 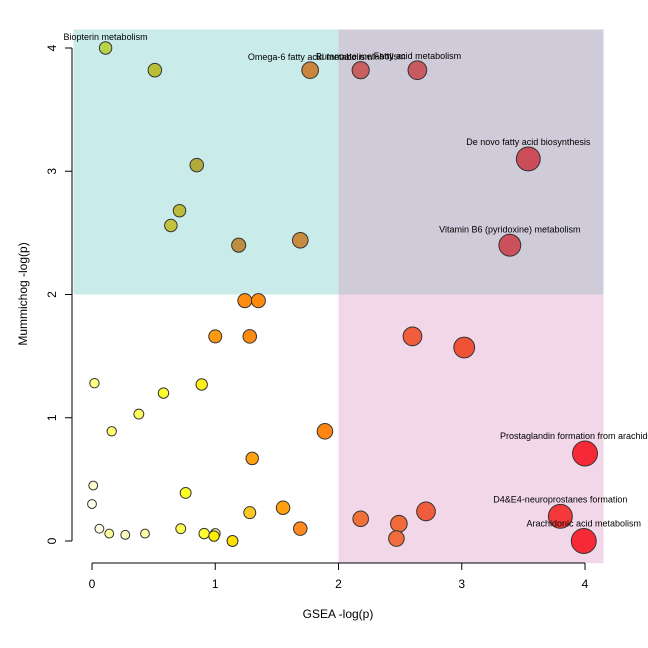 What do you see at coordinates (583, 524) in the screenshot?
I see `point-label: Arachidonic acid metabolism` at bounding box center [583, 524].